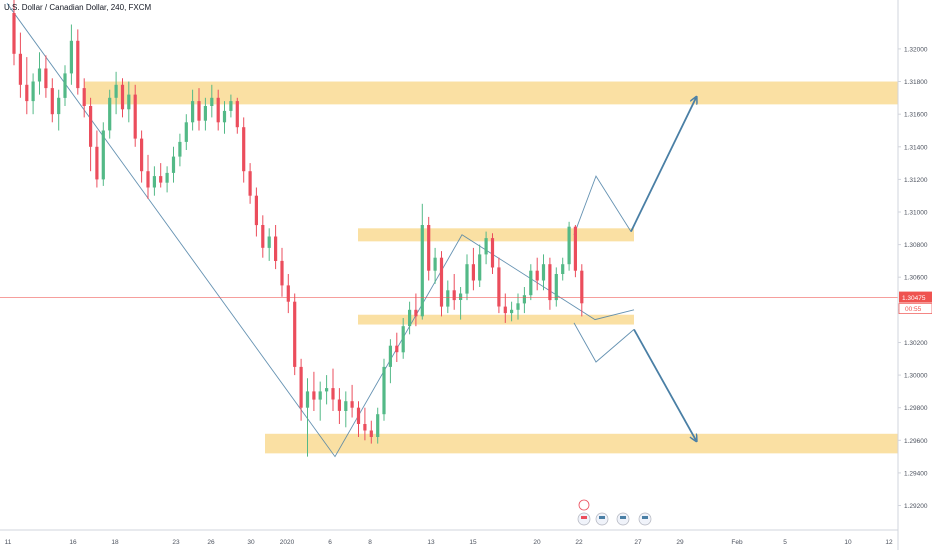 This screenshot has height=555, width=932. I want to click on scenario-down-zigzag, so click(604, 342).